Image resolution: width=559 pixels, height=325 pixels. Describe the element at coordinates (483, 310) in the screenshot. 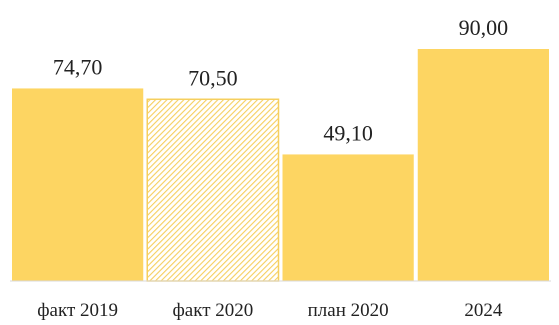

I see `category-label-4: 2024` at that location.